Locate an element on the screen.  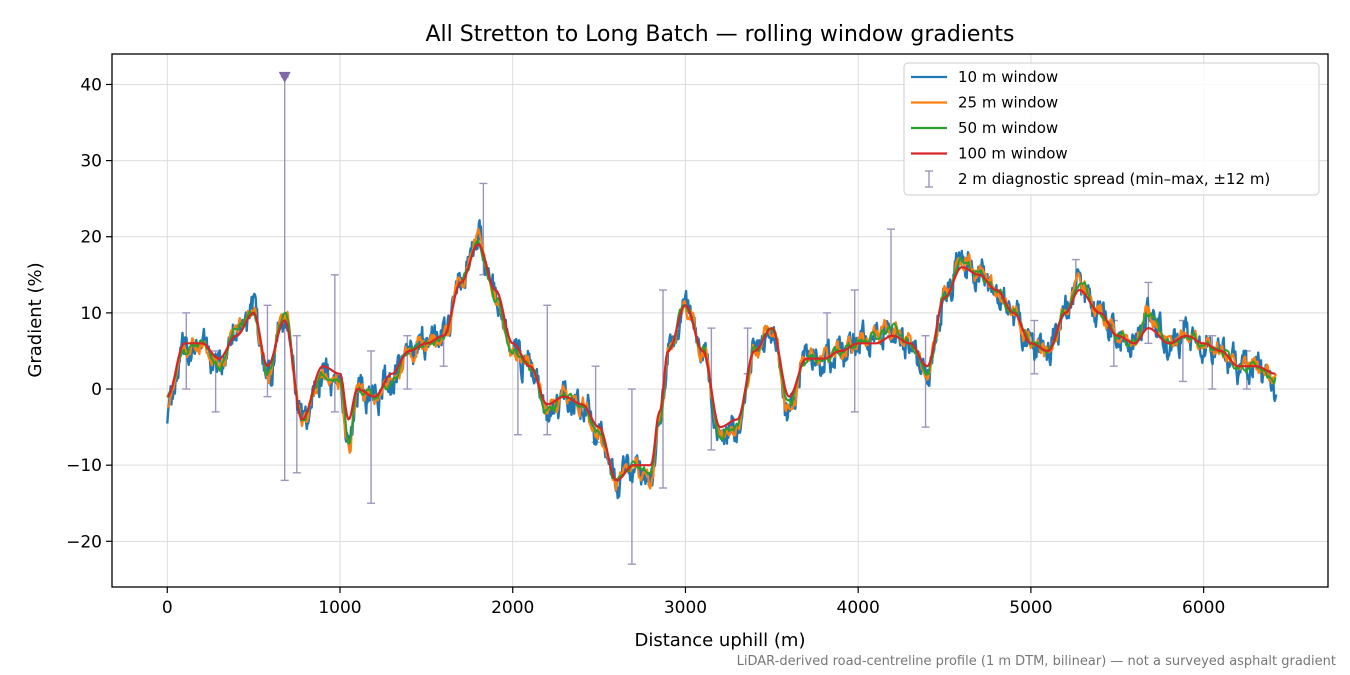
legend-entry: 50 m window is located at coordinates (984, 128).